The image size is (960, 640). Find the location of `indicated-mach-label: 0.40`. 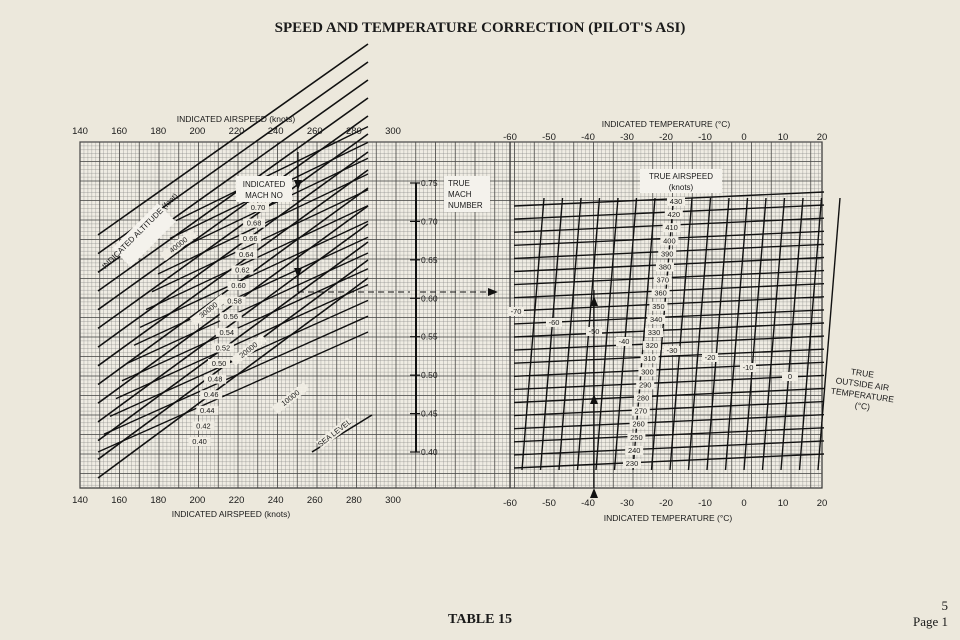

indicated-mach-label: 0.40 is located at coordinates (199, 441).